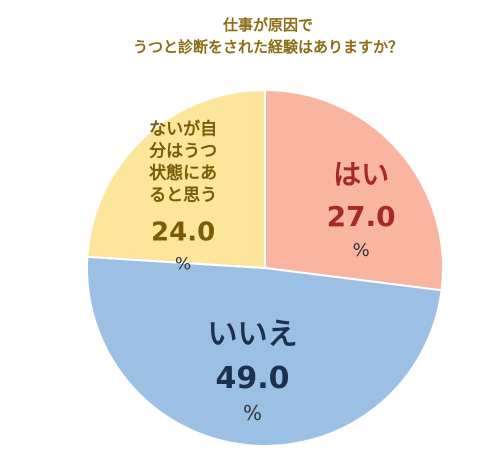  Describe the element at coordinates (183, 173) in the screenshot. I see `slice-category-label: 状態にあ` at that location.